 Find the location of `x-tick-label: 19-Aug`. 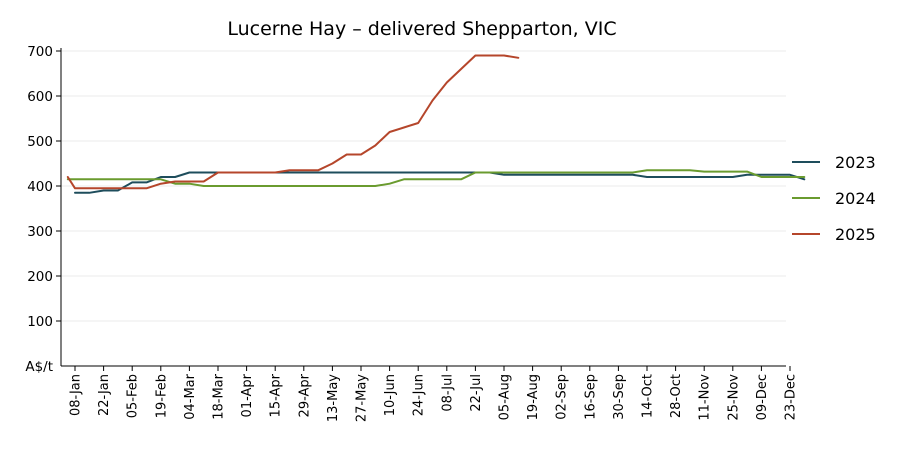

x-tick-label: 19-Aug is located at coordinates (533, 397).